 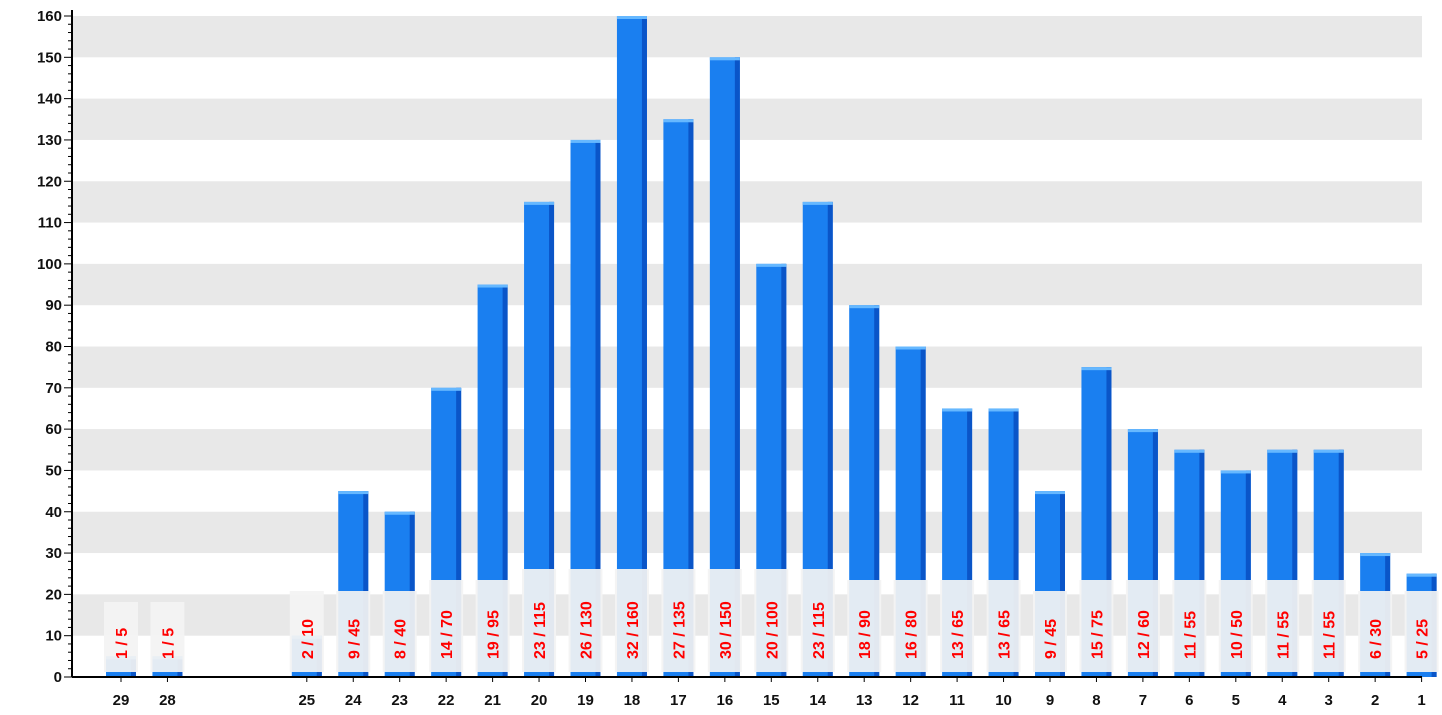 I want to click on y-tick-label: 20, so click(x=53, y=594).